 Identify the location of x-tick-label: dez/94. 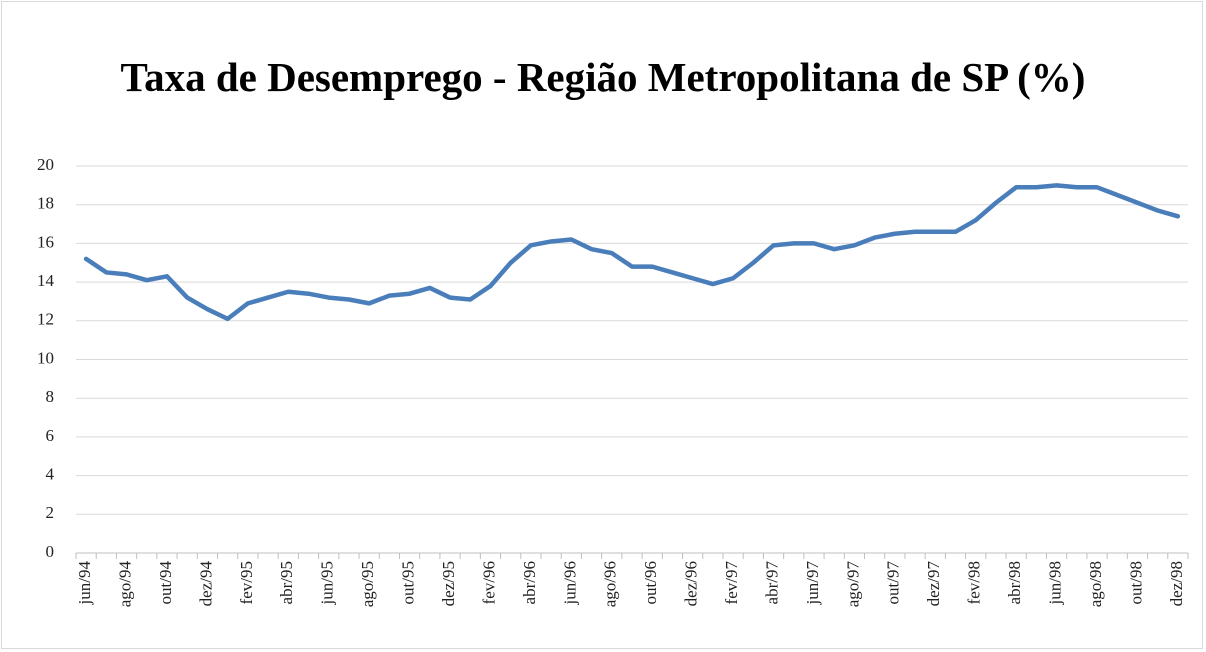
(205, 584).